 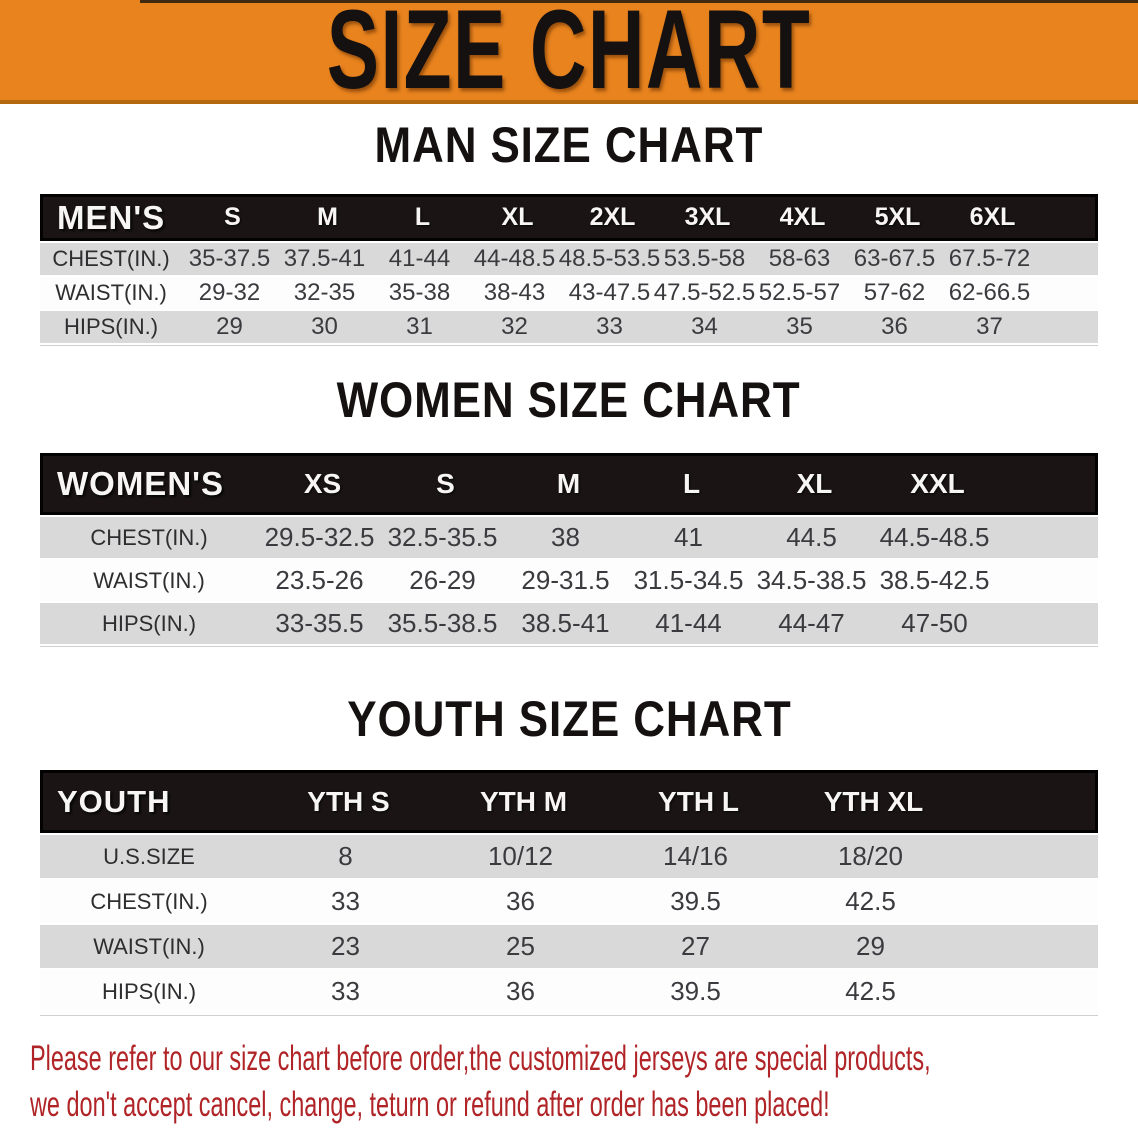 What do you see at coordinates (688, 580) in the screenshot?
I see `women-table-cell: 31.5-34.5` at bounding box center [688, 580].